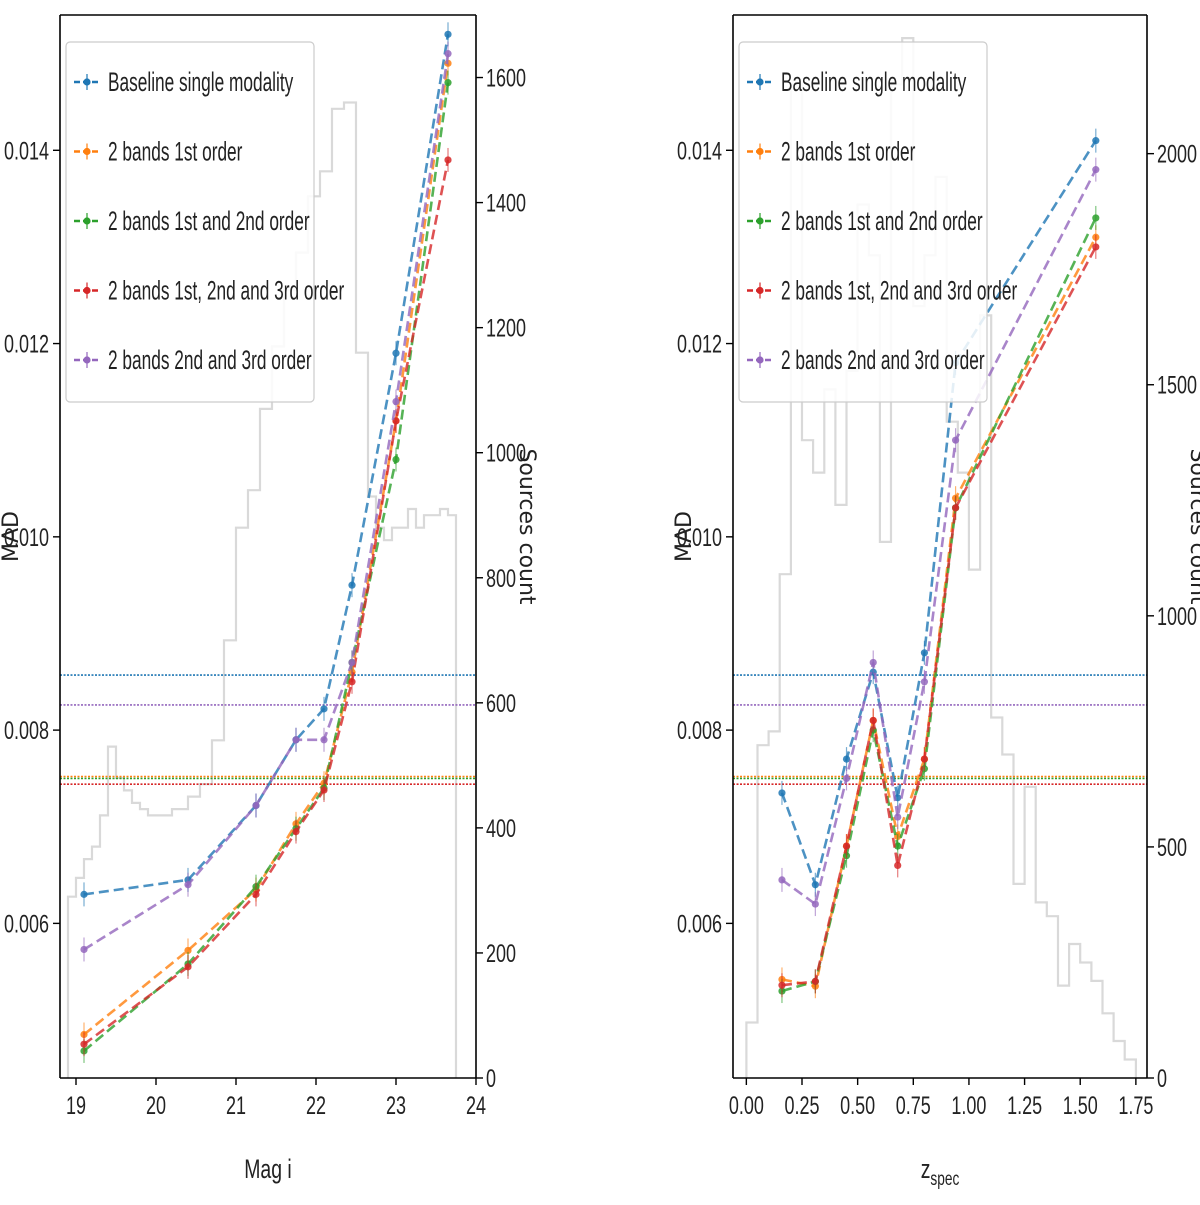 The width and height of the screenshot is (1200, 1205). I want to click on x-axis-label: zspec, so click(940, 1172).